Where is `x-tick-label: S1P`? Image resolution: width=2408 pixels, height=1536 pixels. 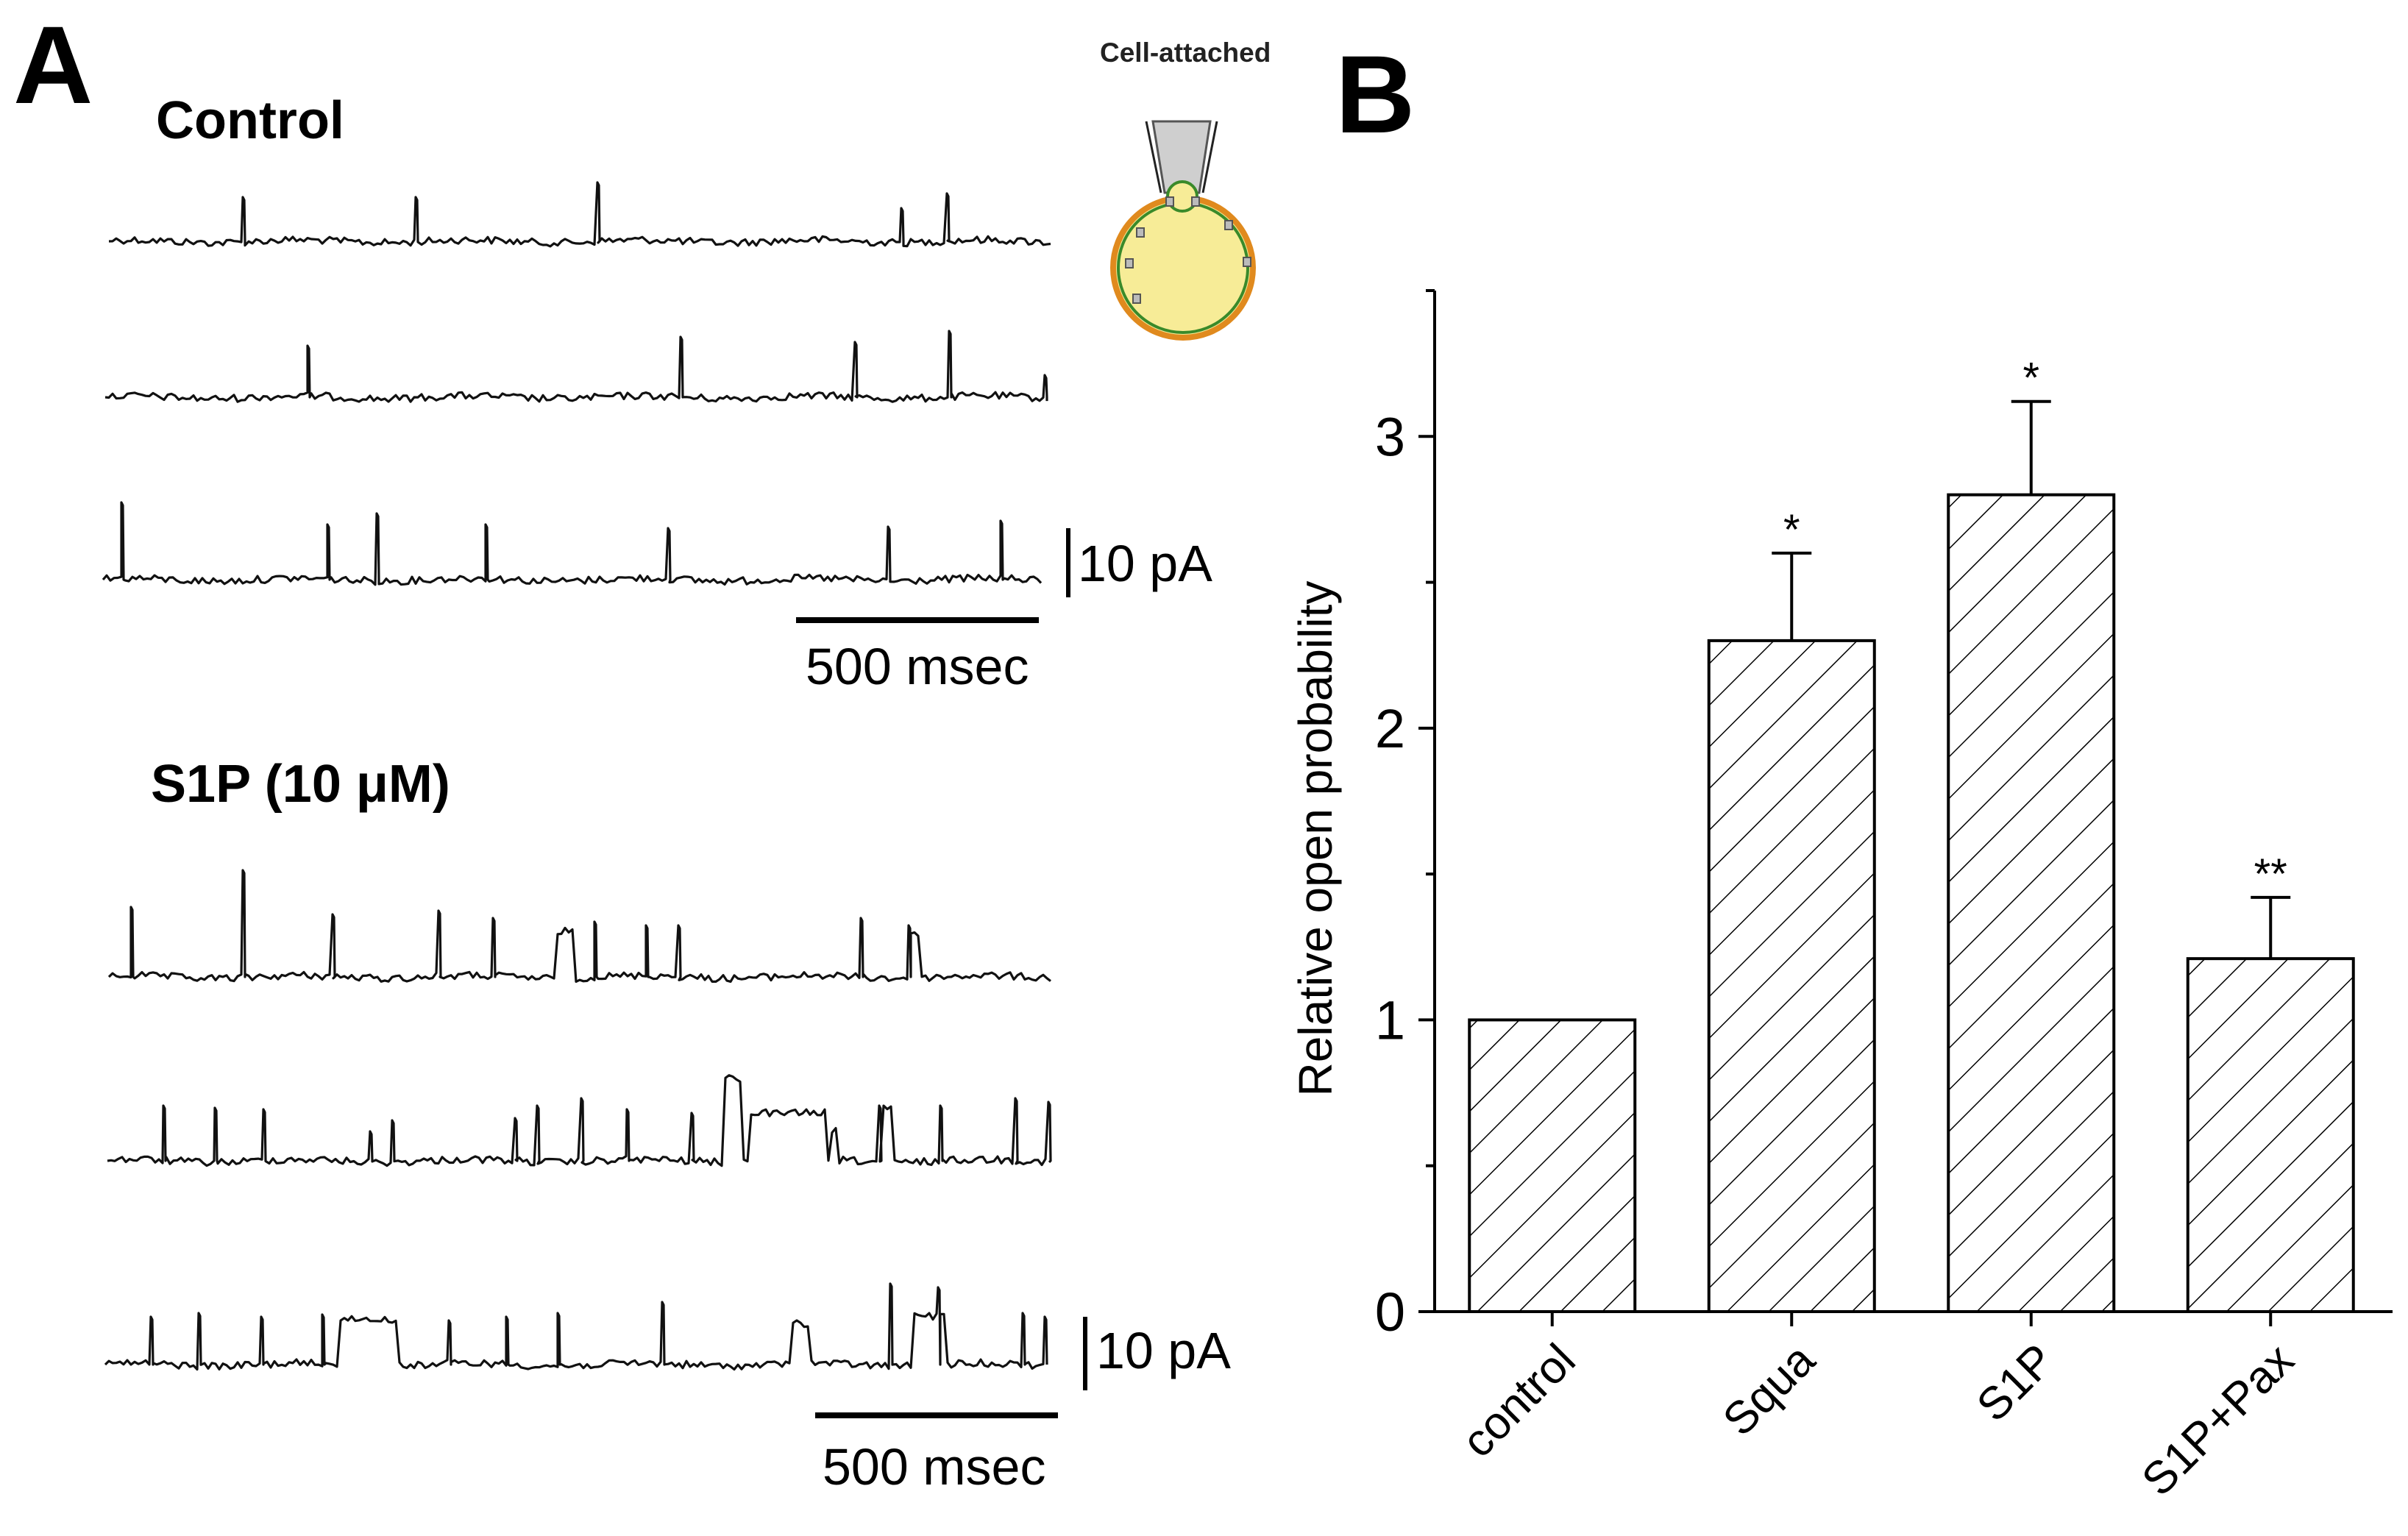
x-tick-label: S1P is located at coordinates (2015, 1383).